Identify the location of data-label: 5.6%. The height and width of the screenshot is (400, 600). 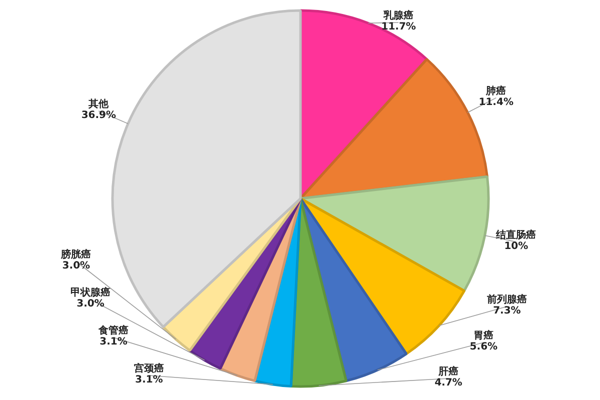
(484, 347).